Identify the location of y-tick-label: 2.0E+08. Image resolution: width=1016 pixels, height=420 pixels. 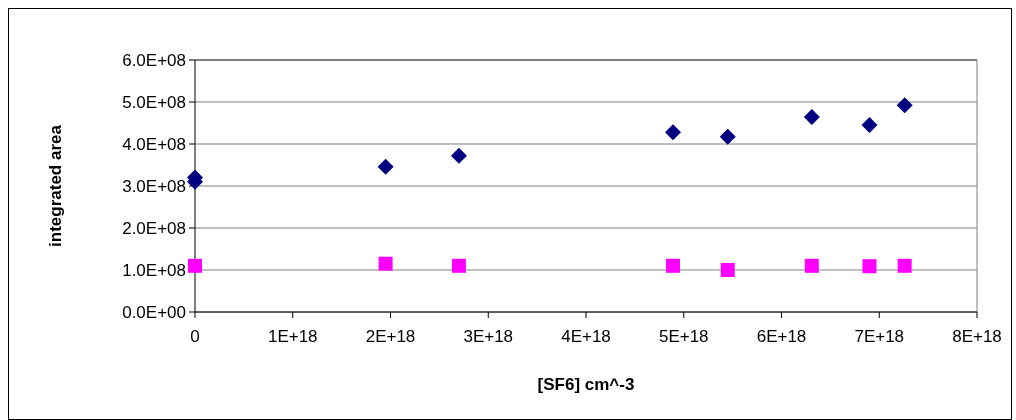
(154, 228).